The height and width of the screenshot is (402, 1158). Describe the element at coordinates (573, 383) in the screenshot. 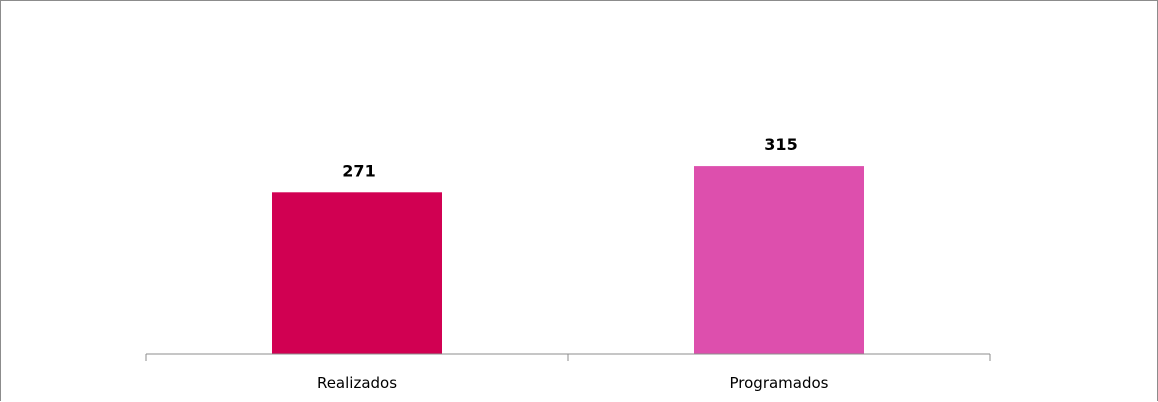

I see `category-labels-group: Realizados Programados` at that location.